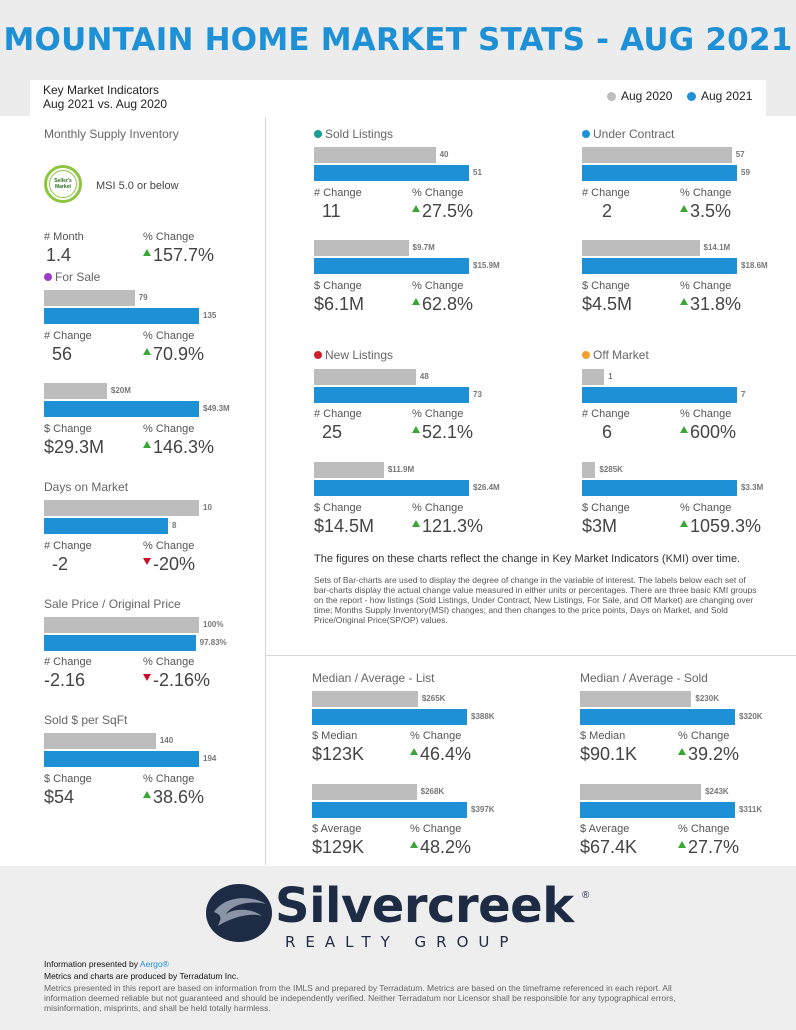  I want to click on bar-label-ml-avg-2020: $268K, so click(432, 791).